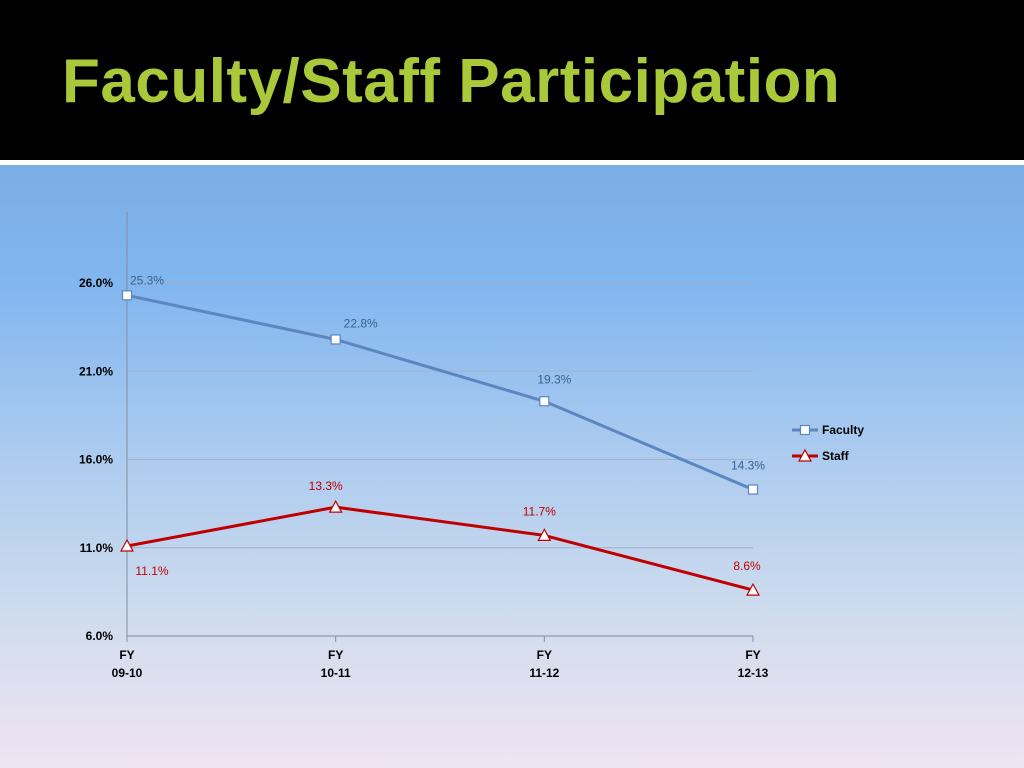 The height and width of the screenshot is (768, 1024). I want to click on data-label: 13.3%, so click(326, 486).